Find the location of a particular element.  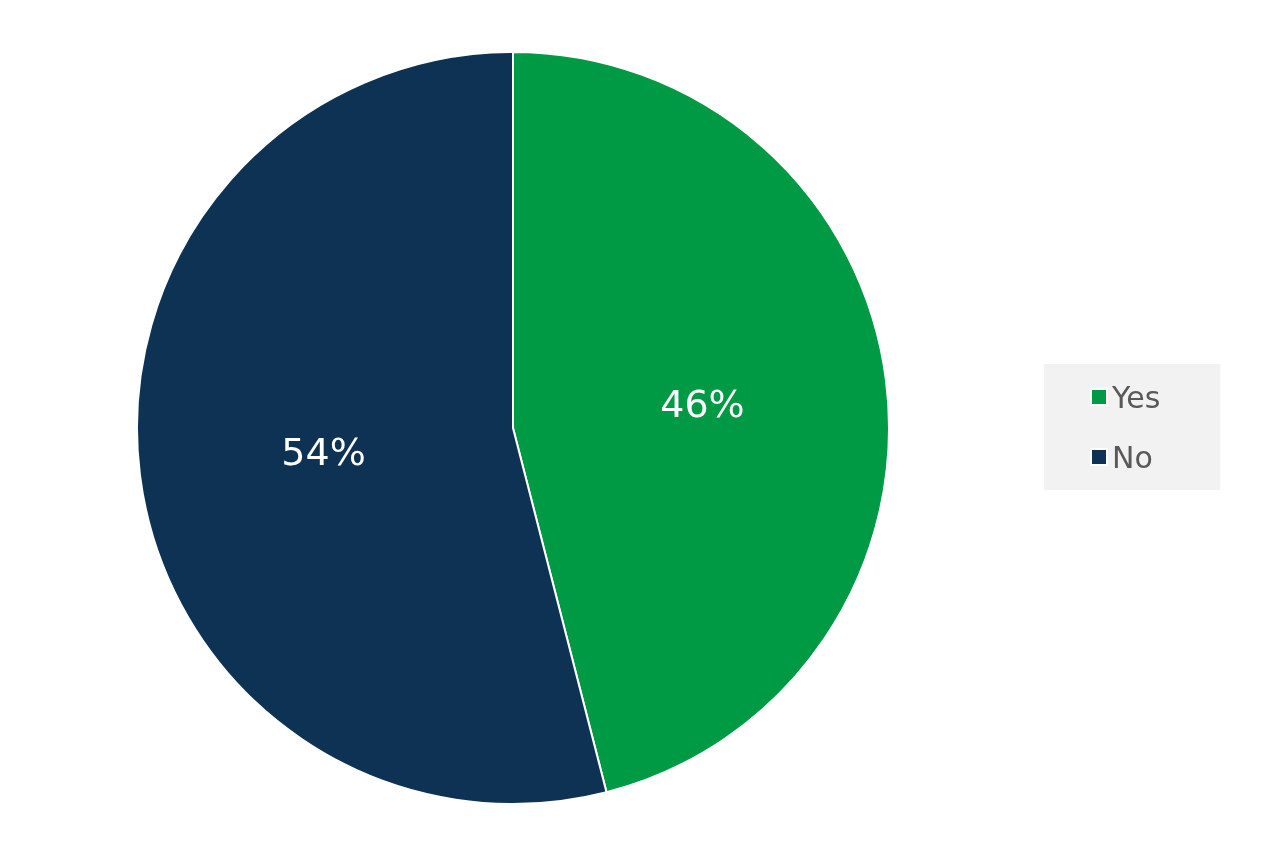

legend-label: No is located at coordinates (1132, 457).